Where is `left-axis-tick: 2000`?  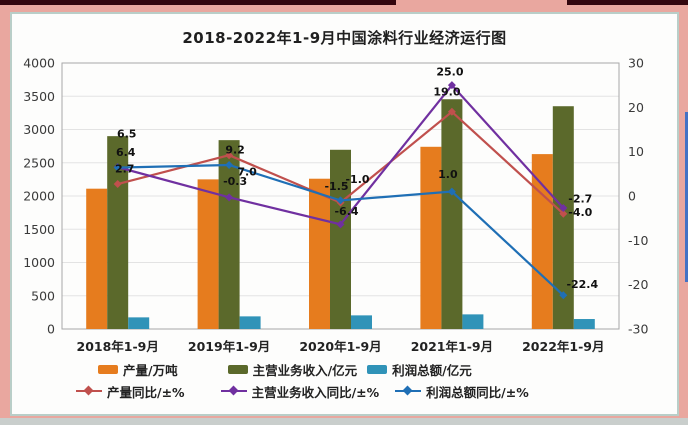
left-axis-tick: 2000 is located at coordinates (39, 196).